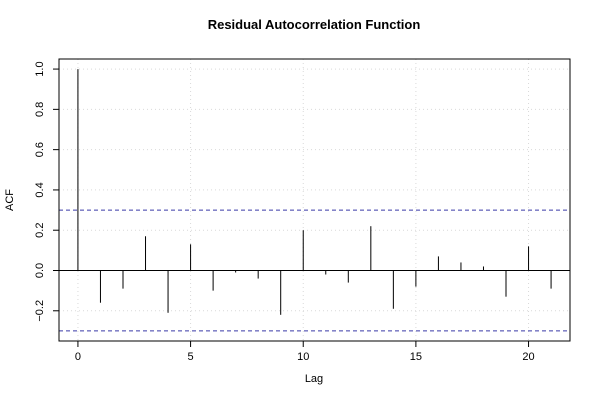  What do you see at coordinates (40, 270) in the screenshot?
I see `y-tick-label-1: 0.0` at bounding box center [40, 270].